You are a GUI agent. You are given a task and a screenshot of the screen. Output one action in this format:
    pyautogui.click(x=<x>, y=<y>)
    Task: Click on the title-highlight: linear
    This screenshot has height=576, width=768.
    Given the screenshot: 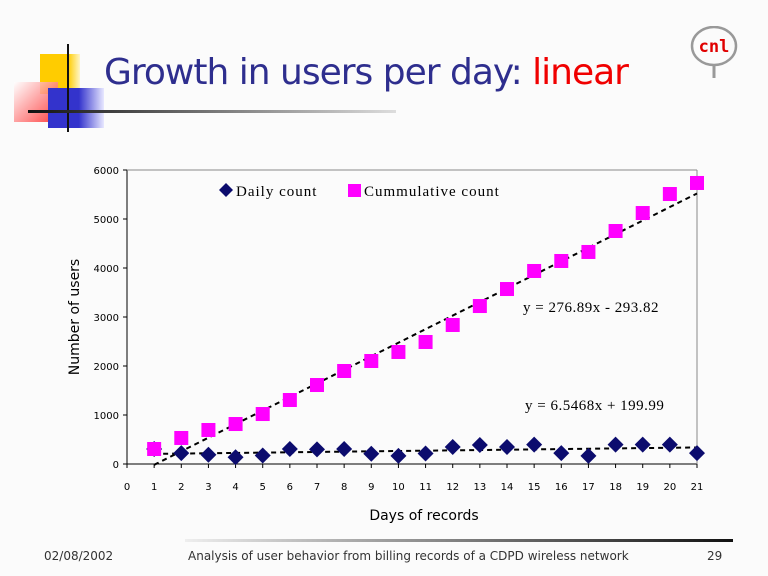 What is the action you would take?
    pyautogui.click(x=580, y=72)
    